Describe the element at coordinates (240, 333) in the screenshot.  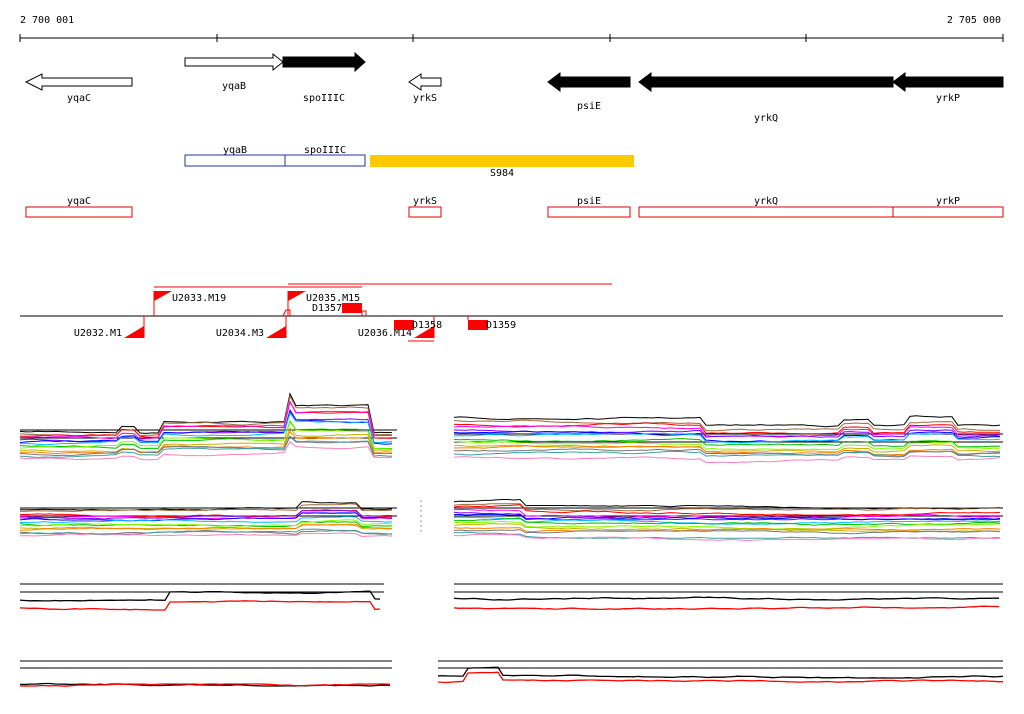
I see `transcript-label-u2034-m3: U2034.M3` at that location.